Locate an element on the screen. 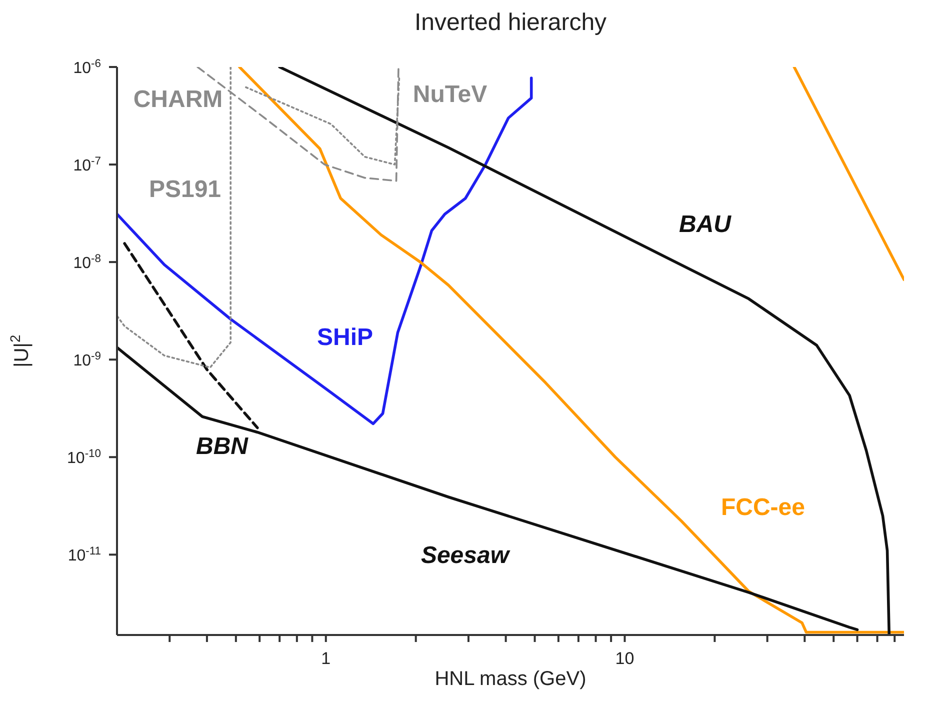 This screenshot has height=728, width=941. y-tick-label: 10$^{-9}$ is located at coordinates (87, 360).